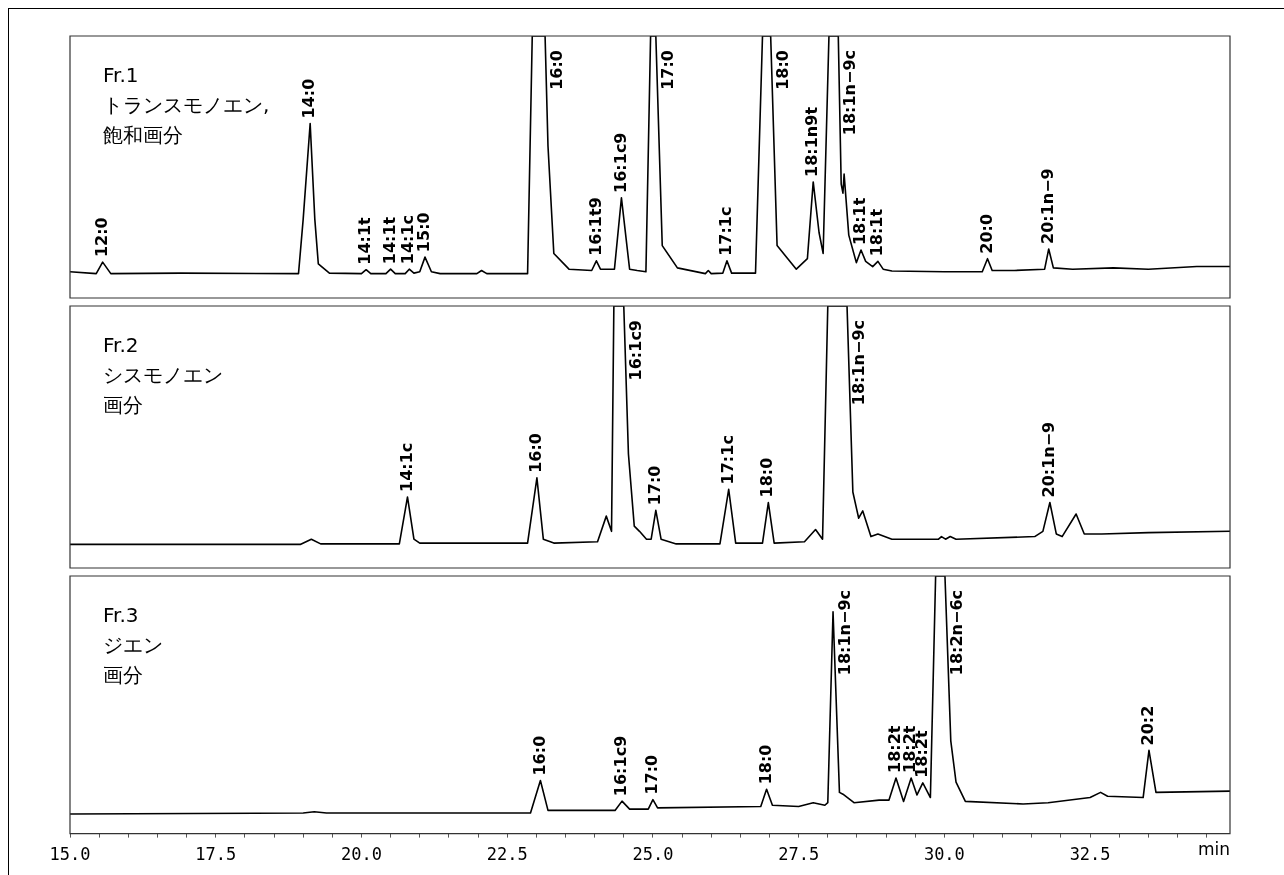  Describe the element at coordinates (1090, 854) in the screenshot. I see `x-tick-label: 32.5` at that location.